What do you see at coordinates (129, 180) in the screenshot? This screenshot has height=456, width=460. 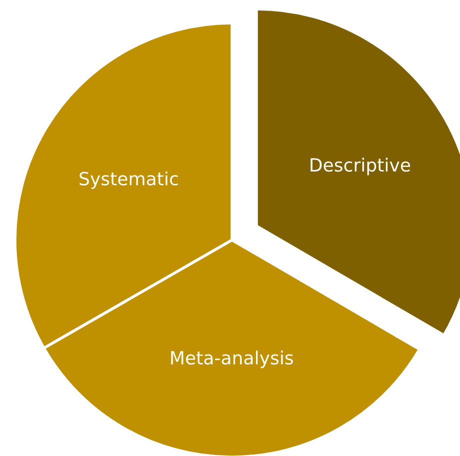 I see `slice-label: Systematic` at bounding box center [129, 180].